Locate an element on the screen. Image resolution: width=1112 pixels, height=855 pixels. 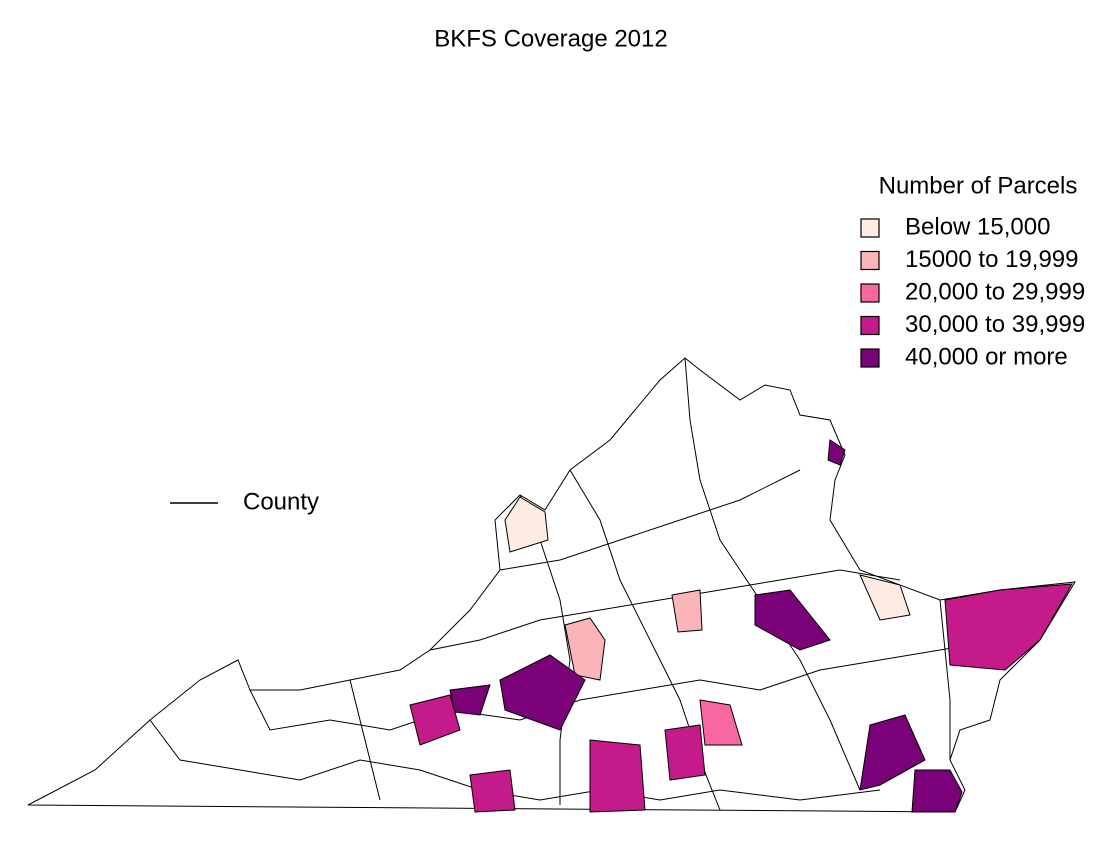
legend-label: 40,000 or more is located at coordinates (986, 356).